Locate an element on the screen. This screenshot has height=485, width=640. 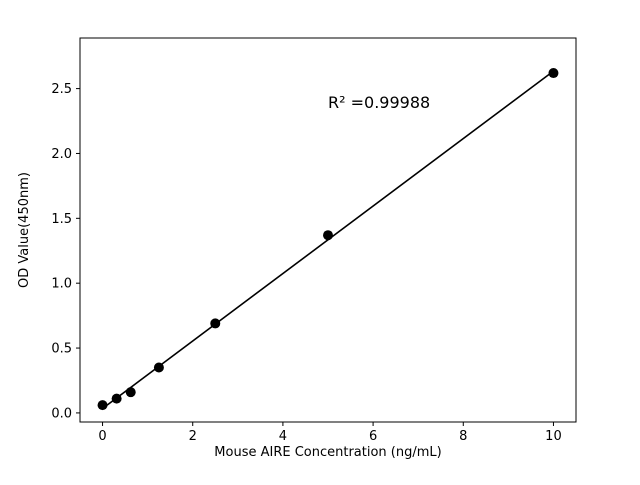
x-tick-label: 8 is located at coordinates (463, 436).